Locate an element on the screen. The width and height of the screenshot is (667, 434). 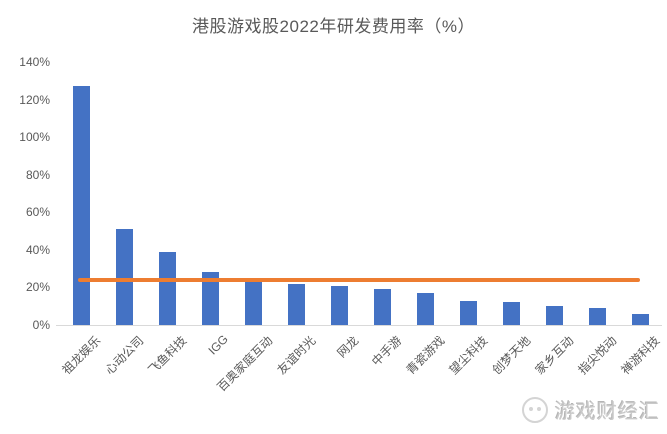
x-axis-line is located at coordinates (359, 325).